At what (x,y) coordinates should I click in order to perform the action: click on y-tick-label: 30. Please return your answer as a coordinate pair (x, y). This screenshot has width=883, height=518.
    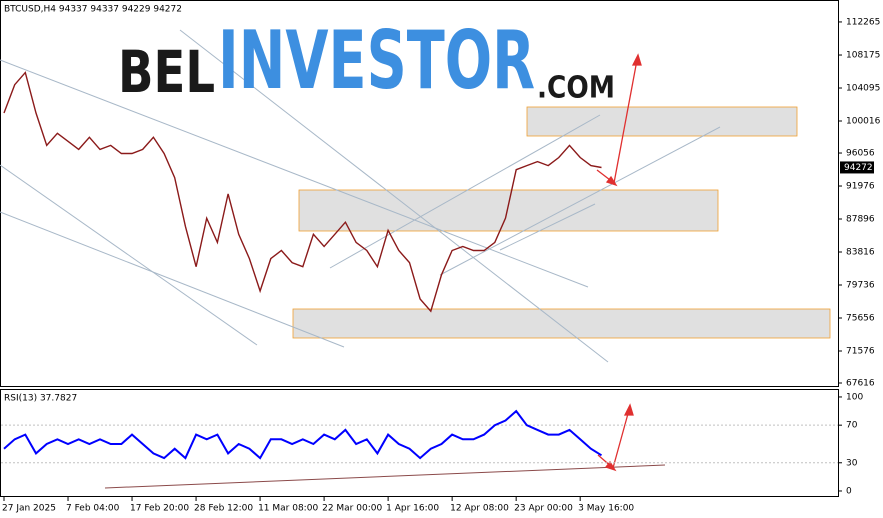
    Looking at the image, I should click on (852, 463).